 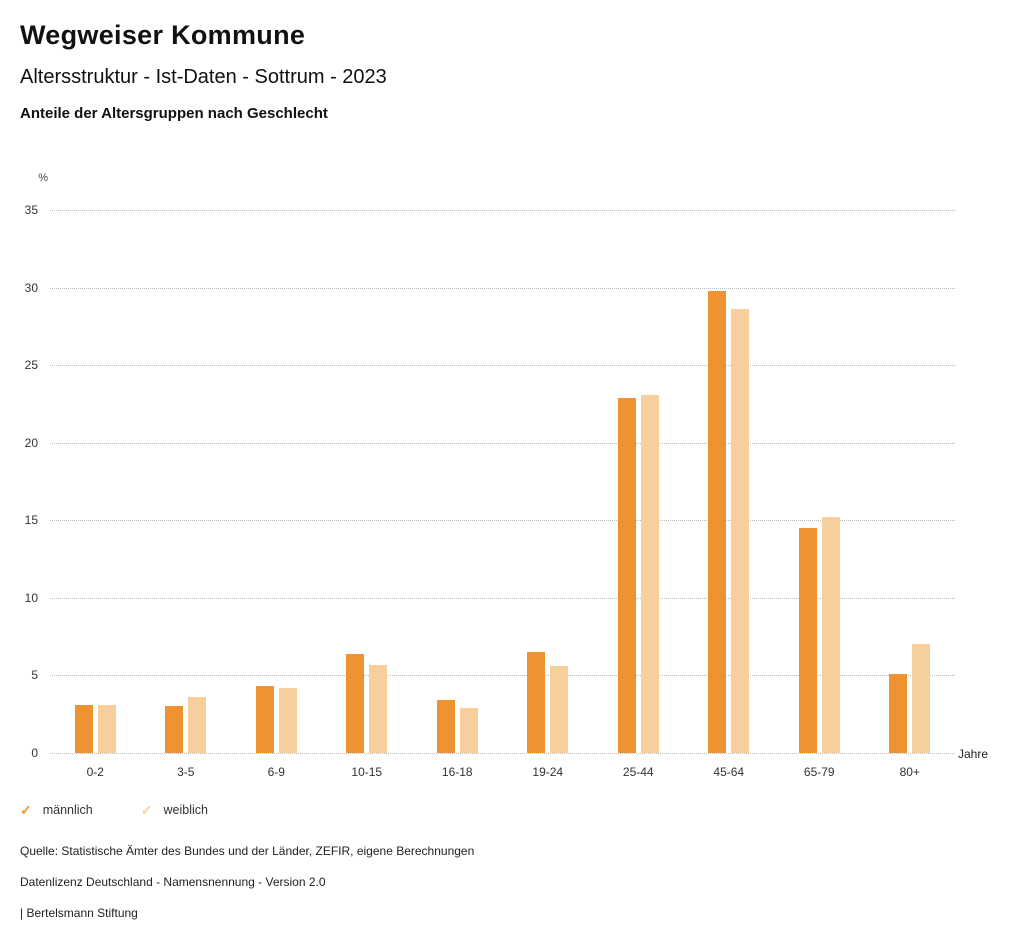 I want to click on legend-label: männlich, so click(x=67, y=810).